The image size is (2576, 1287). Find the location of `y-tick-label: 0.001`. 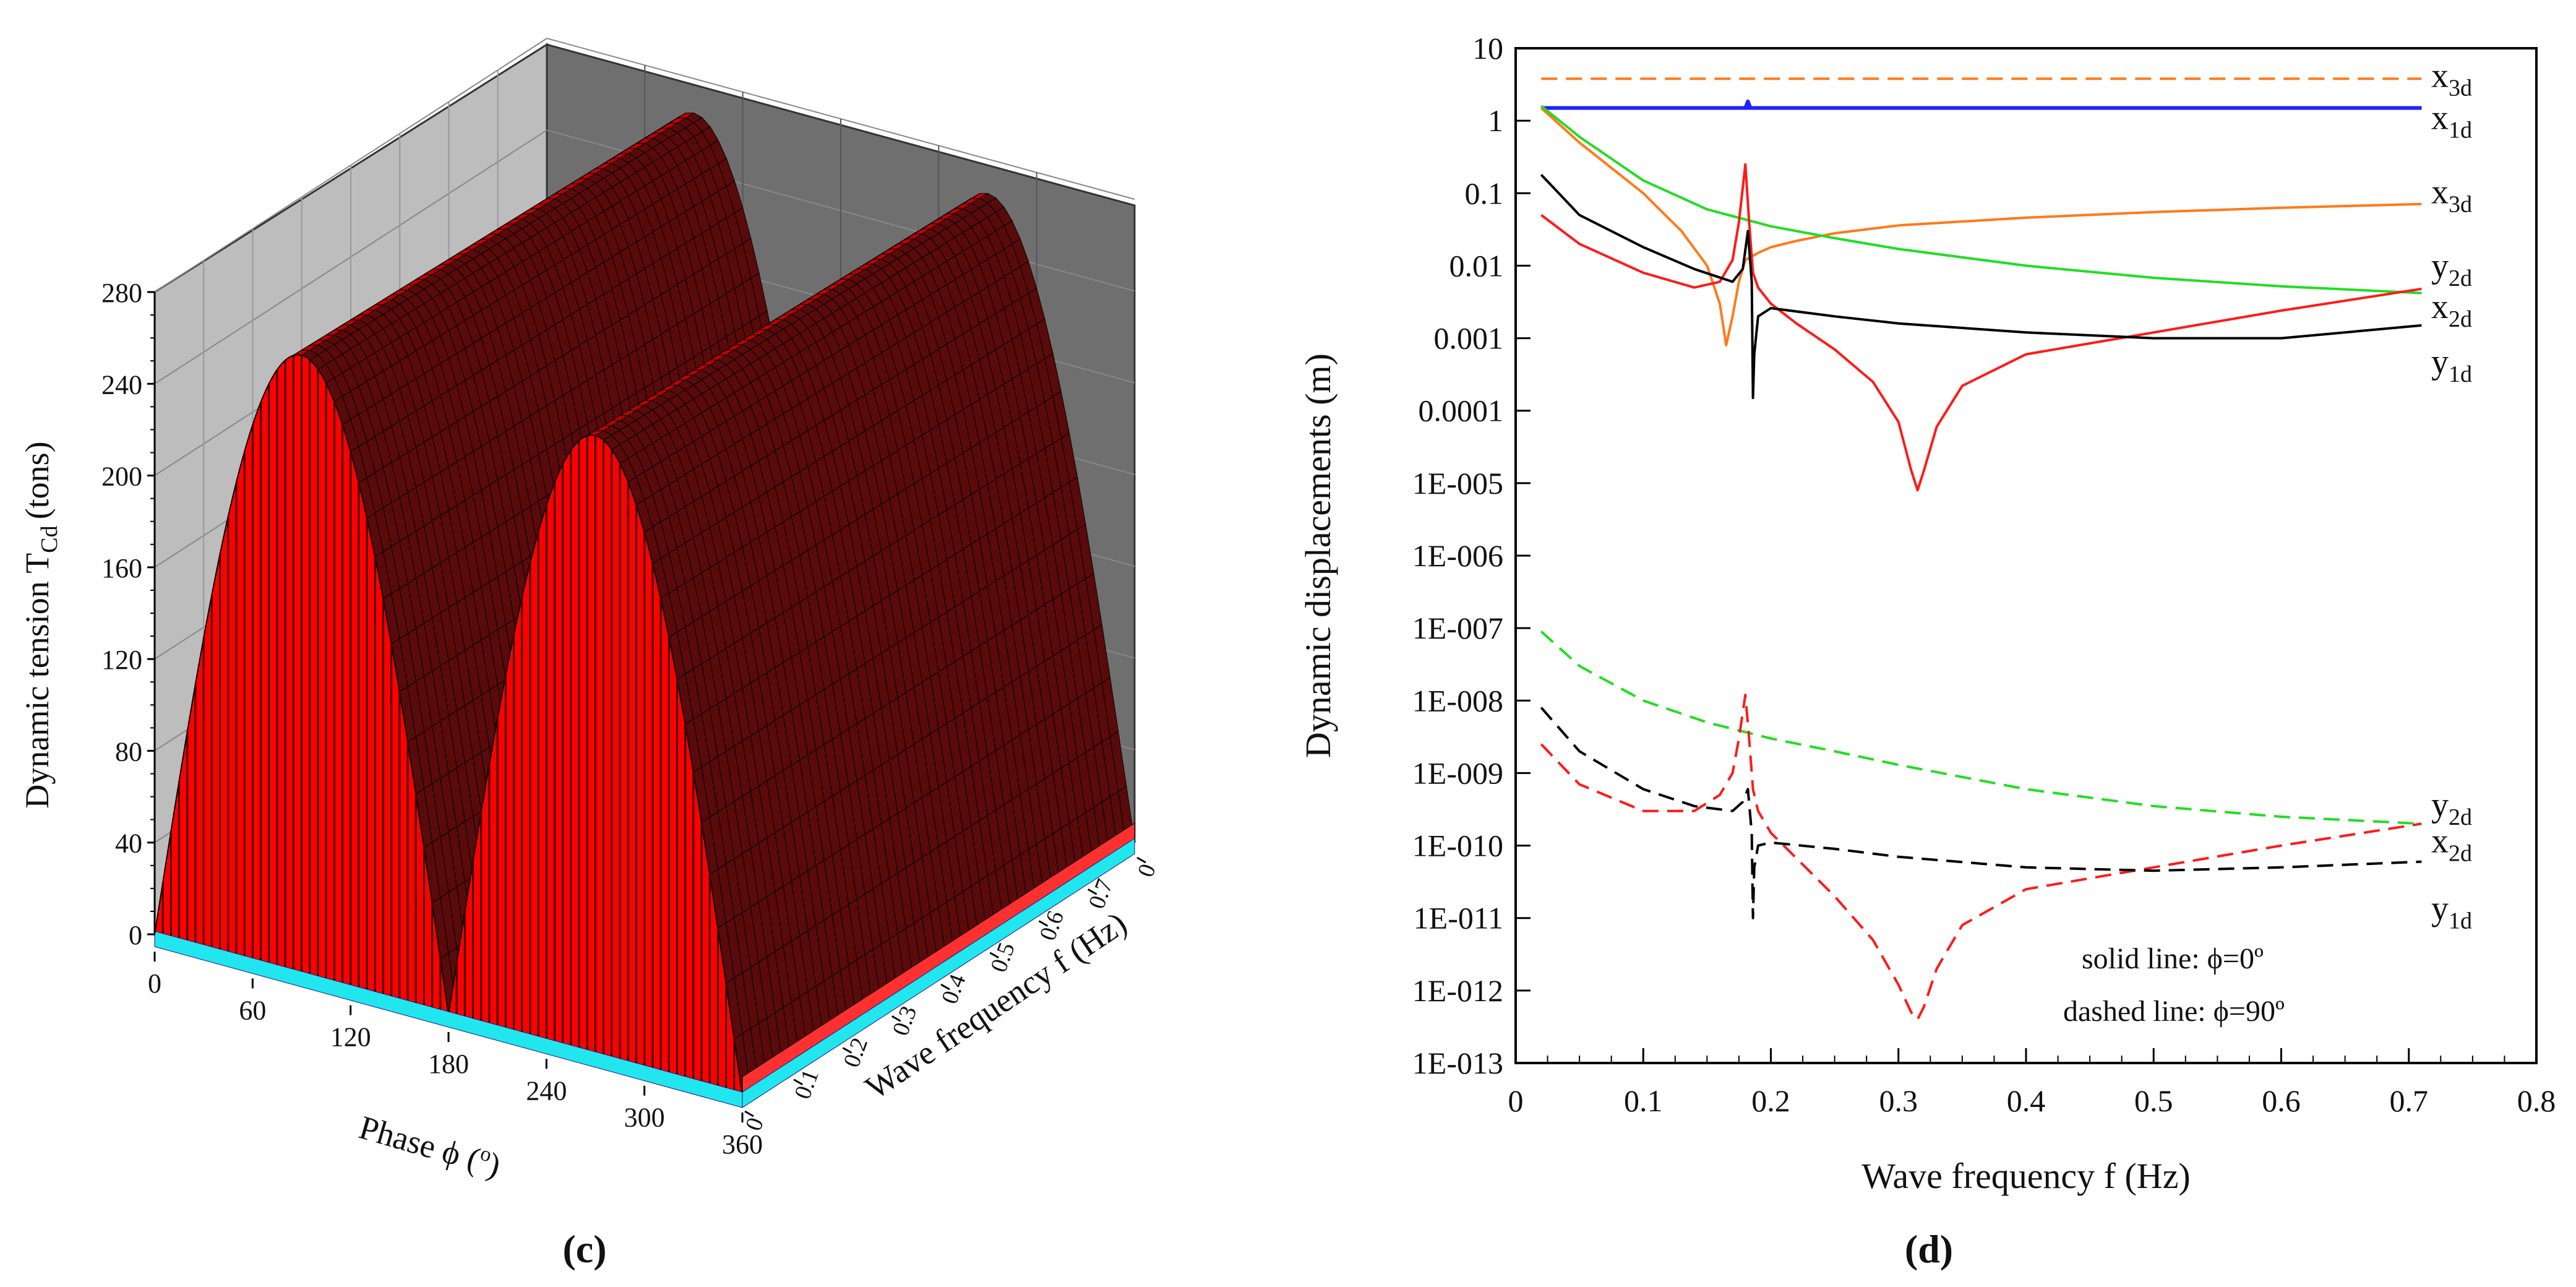

y-tick-label: 0.001 is located at coordinates (1469, 338).